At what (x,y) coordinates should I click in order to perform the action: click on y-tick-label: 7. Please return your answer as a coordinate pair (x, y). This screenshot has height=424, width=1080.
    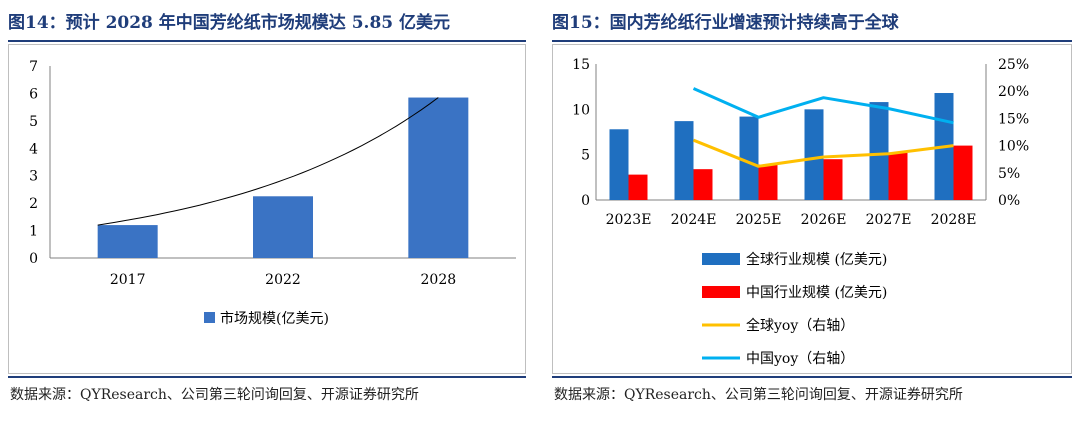
    Looking at the image, I should click on (33, 67).